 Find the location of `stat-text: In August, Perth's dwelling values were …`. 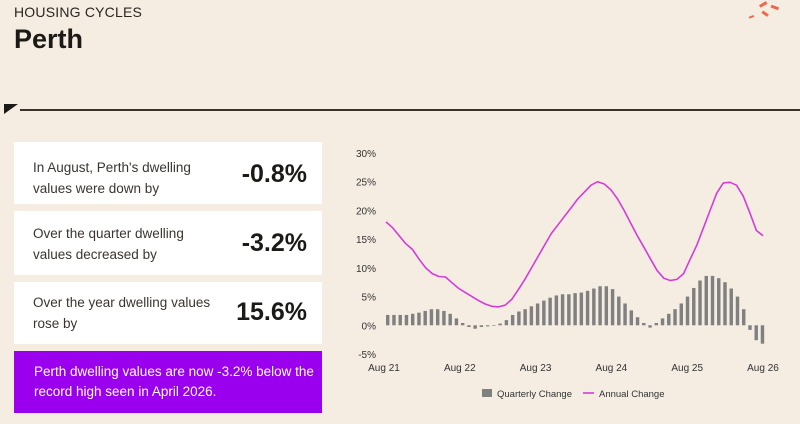

stat-text: In August, Perth's dwelling values were … is located at coordinates (112, 178).